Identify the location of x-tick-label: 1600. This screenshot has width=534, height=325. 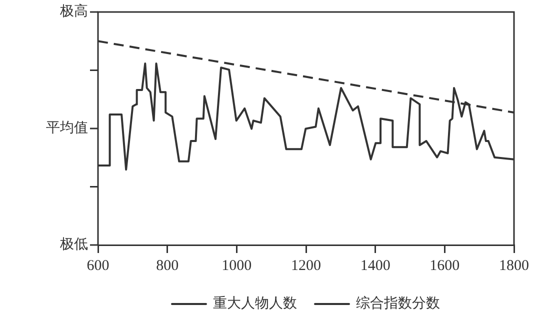
(445, 266).